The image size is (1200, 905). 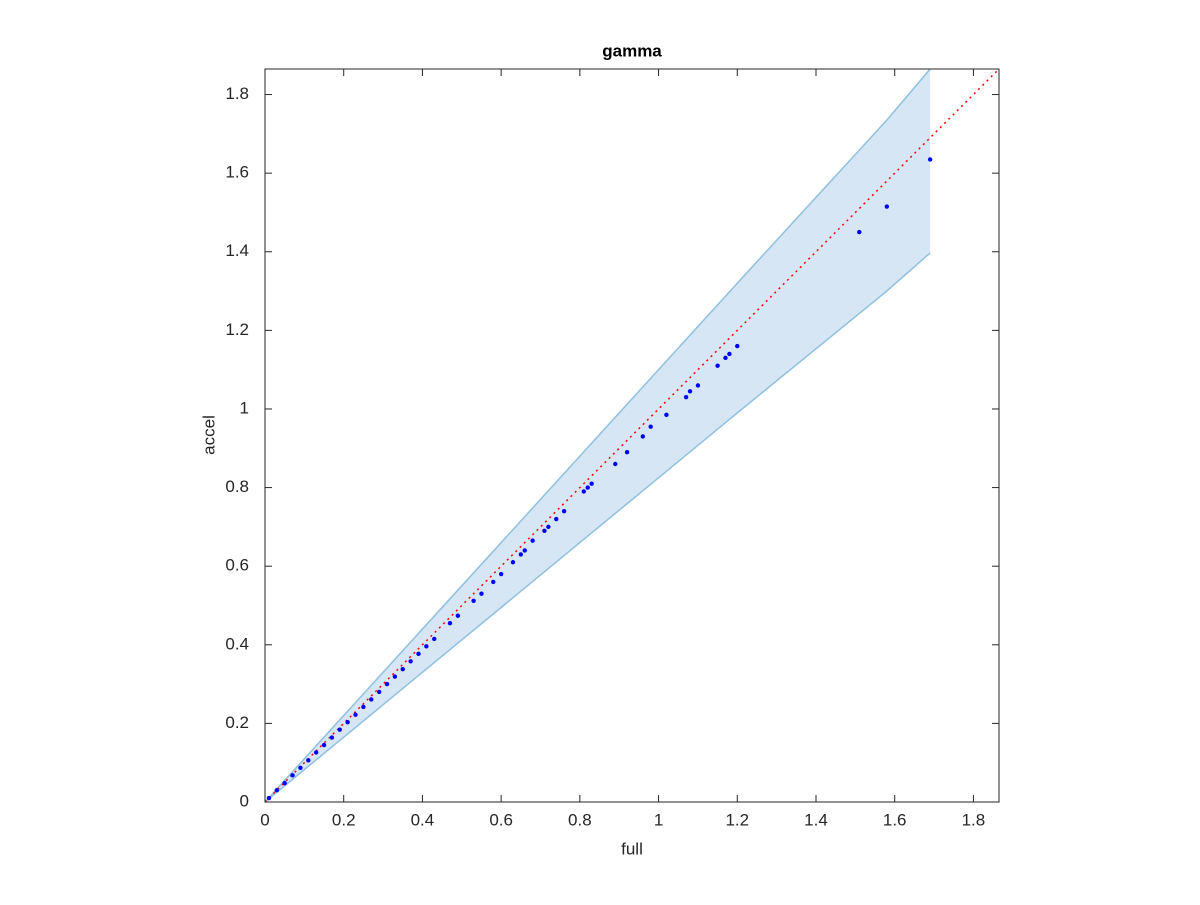 What do you see at coordinates (895, 819) in the screenshot?
I see `x-tick-label: 1.6` at bounding box center [895, 819].